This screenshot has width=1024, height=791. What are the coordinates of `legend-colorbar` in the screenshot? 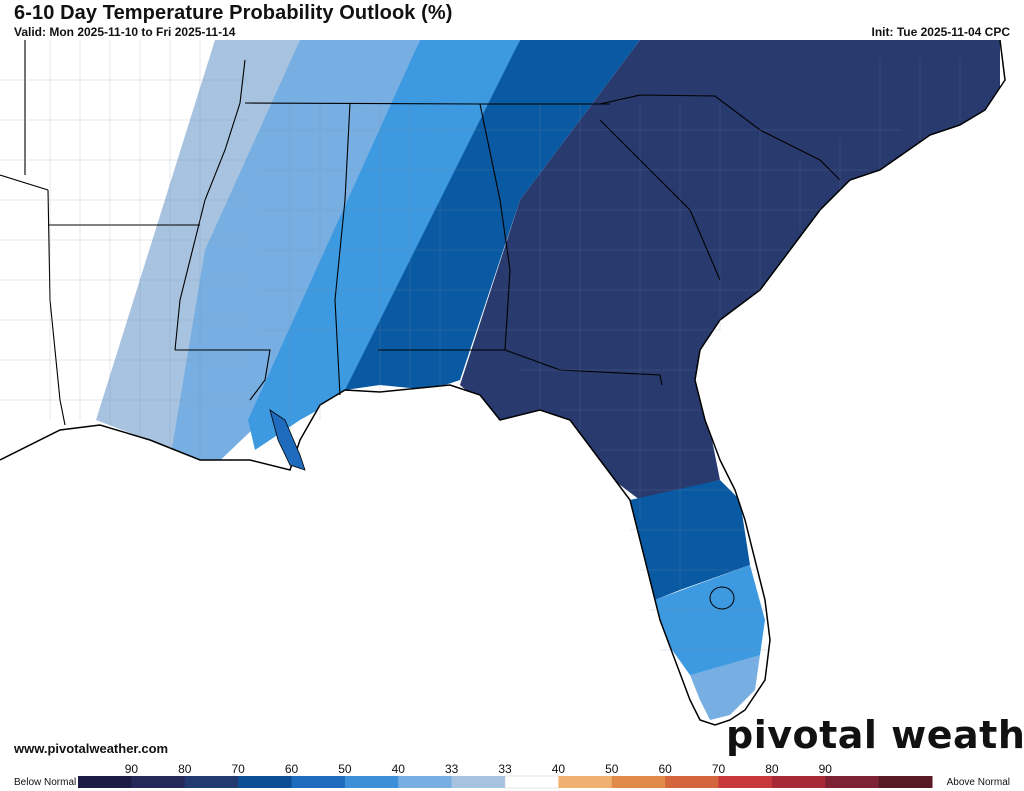 It's located at (505, 782).